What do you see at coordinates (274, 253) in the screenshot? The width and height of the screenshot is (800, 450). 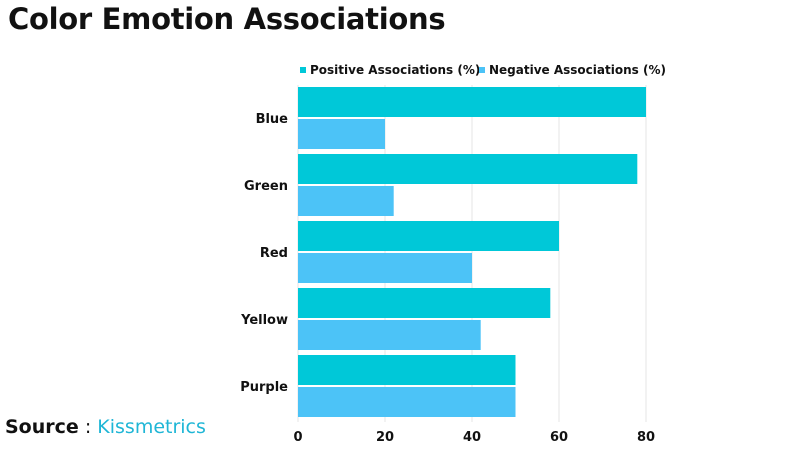 I see `category-label: Red` at bounding box center [274, 253].